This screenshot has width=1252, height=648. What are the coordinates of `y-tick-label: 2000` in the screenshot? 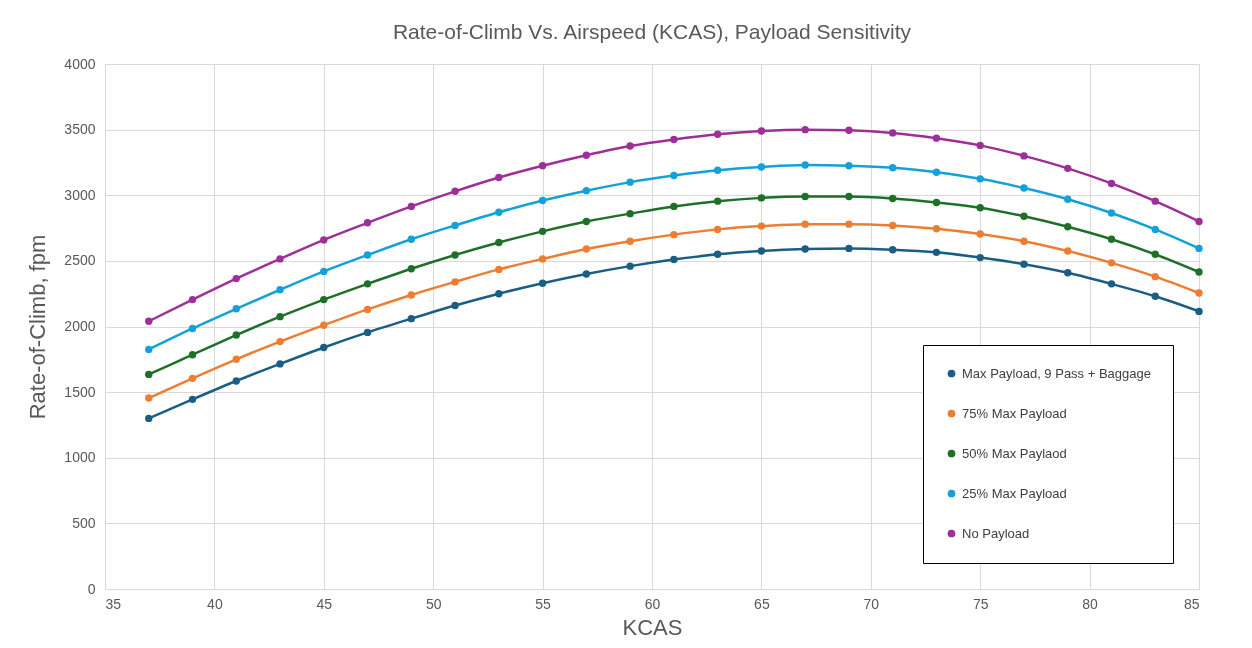 It's located at (80, 326).